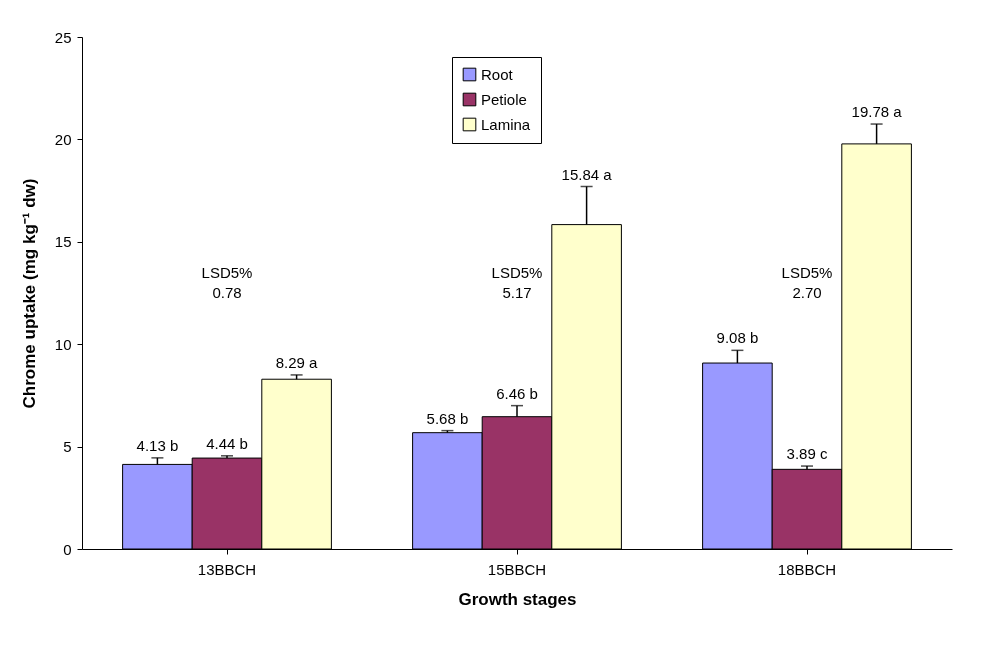  Describe the element at coordinates (517, 282) in the screenshot. I see `annotation: LSD5% 5.17` at that location.